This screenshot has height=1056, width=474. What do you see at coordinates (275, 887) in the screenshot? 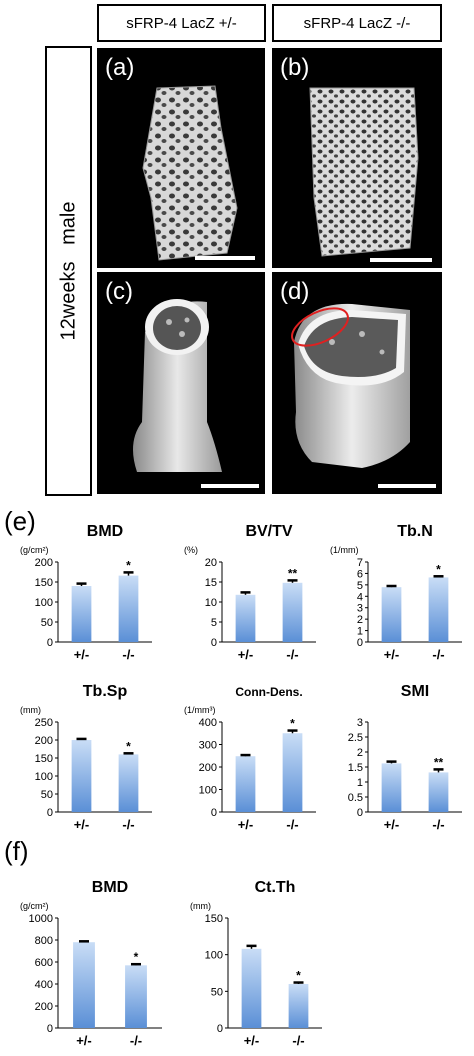
I see `chart-title: Ct.Th` at bounding box center [275, 887].